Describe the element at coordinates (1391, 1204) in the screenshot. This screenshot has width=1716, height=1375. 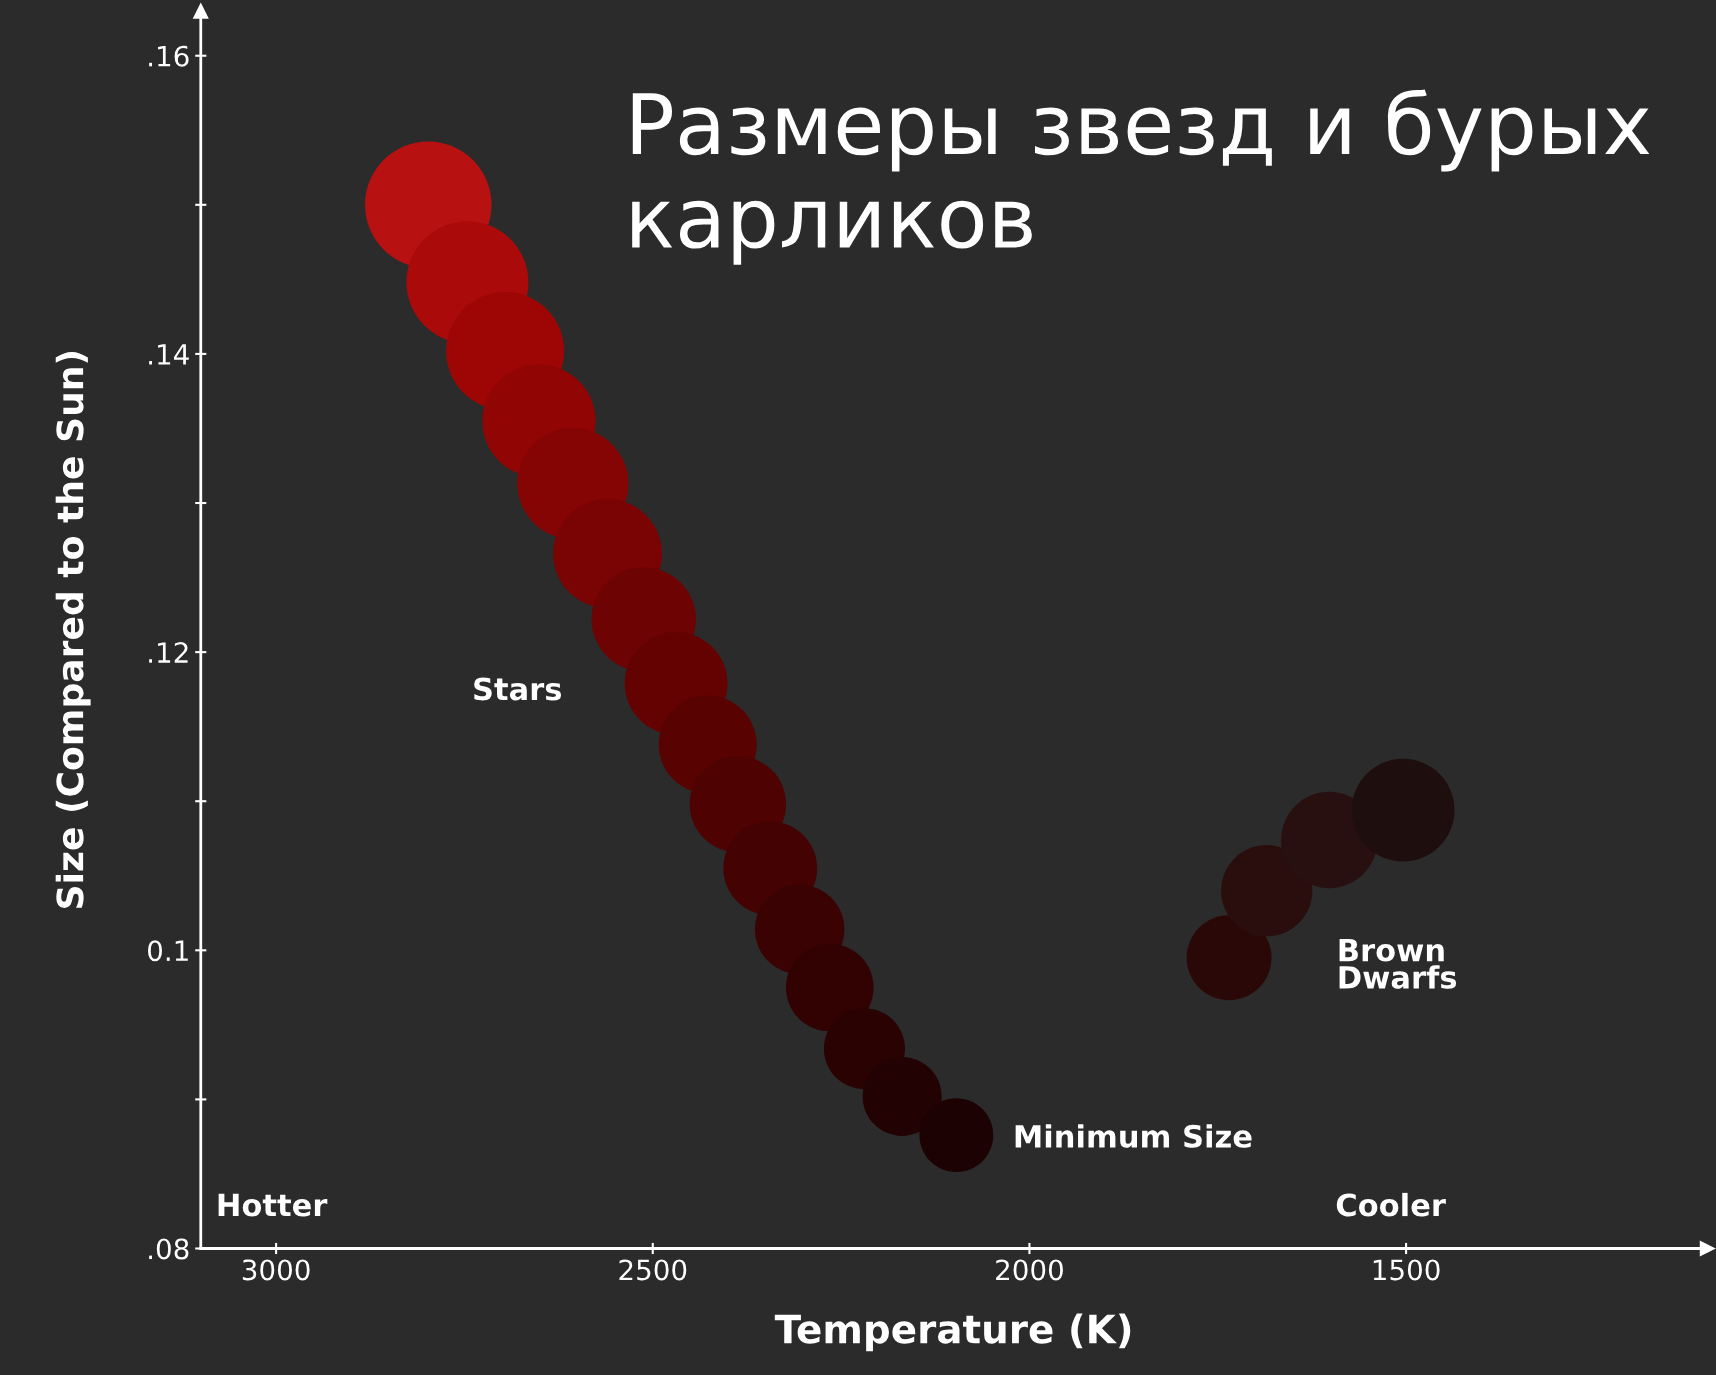
I see `annotation: Cooler` at that location.